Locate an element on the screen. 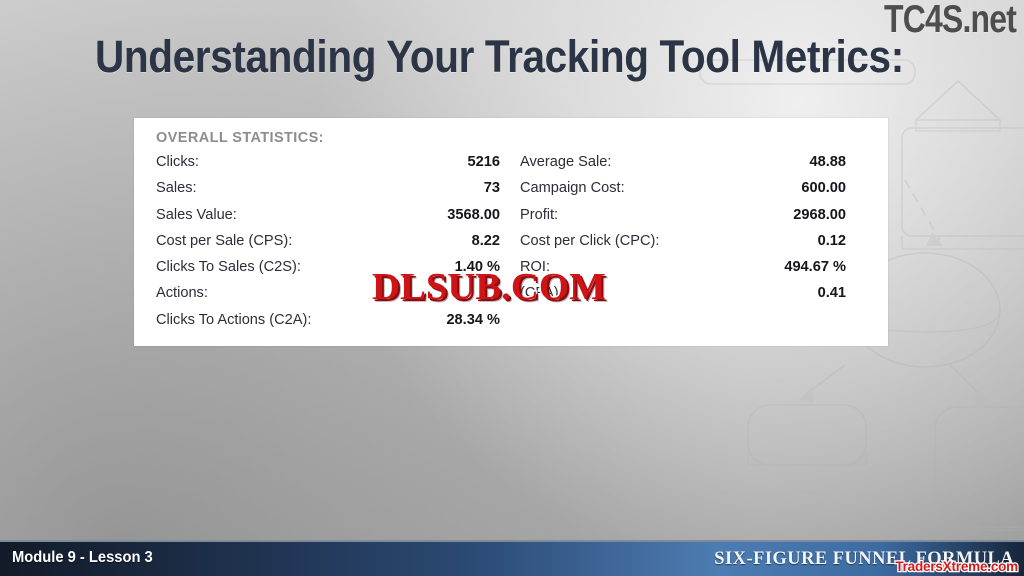  stat-row: Clicks To Actions (C2A): 28.34 % is located at coordinates (339, 325).